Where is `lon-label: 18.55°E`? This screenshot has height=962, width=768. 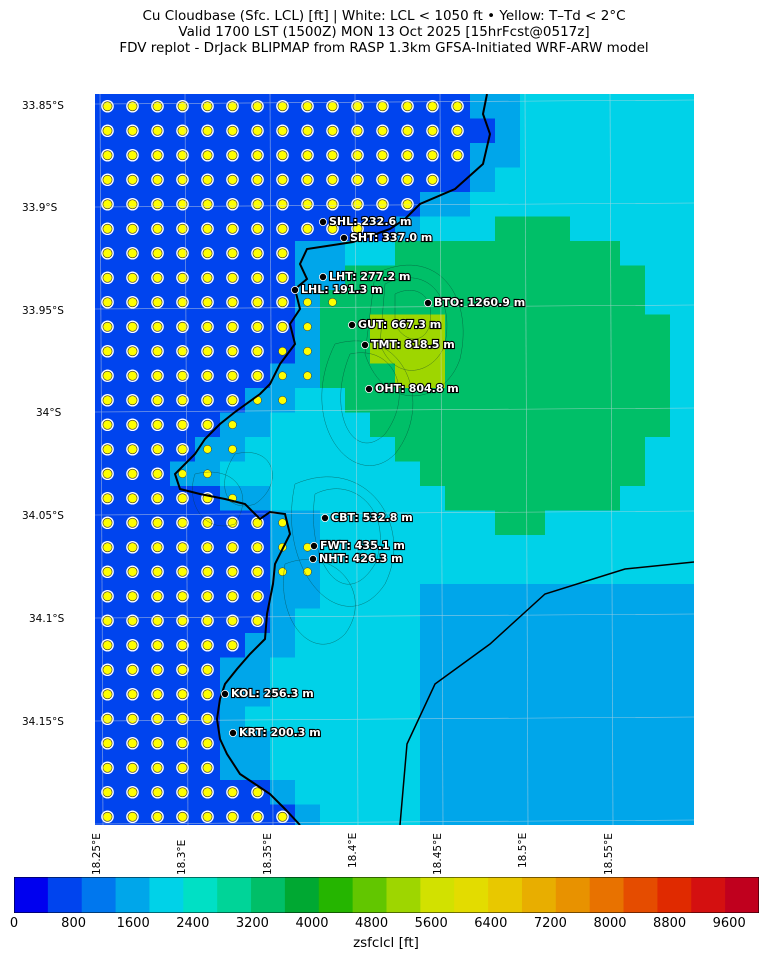
lon-label: 18.55°E is located at coordinates (609, 854).